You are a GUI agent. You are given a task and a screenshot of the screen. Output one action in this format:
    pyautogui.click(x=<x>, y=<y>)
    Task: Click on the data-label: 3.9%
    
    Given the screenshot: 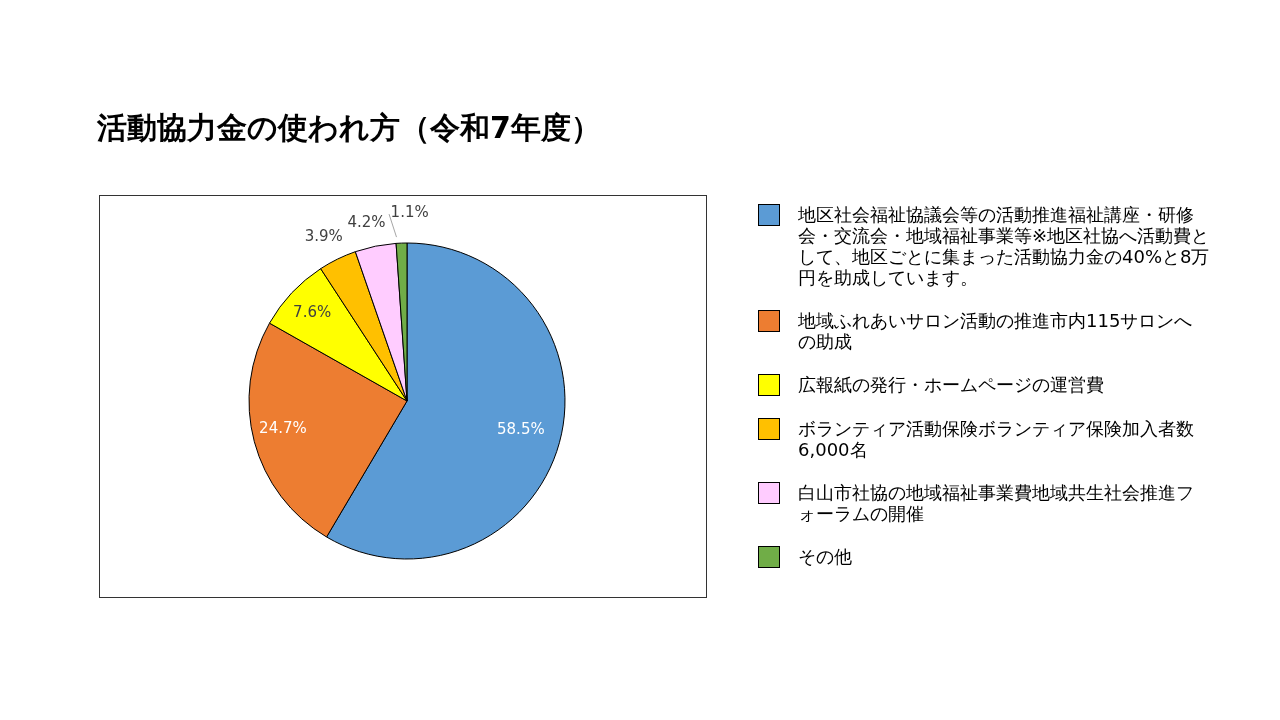 What is the action you would take?
    pyautogui.click(x=323, y=236)
    